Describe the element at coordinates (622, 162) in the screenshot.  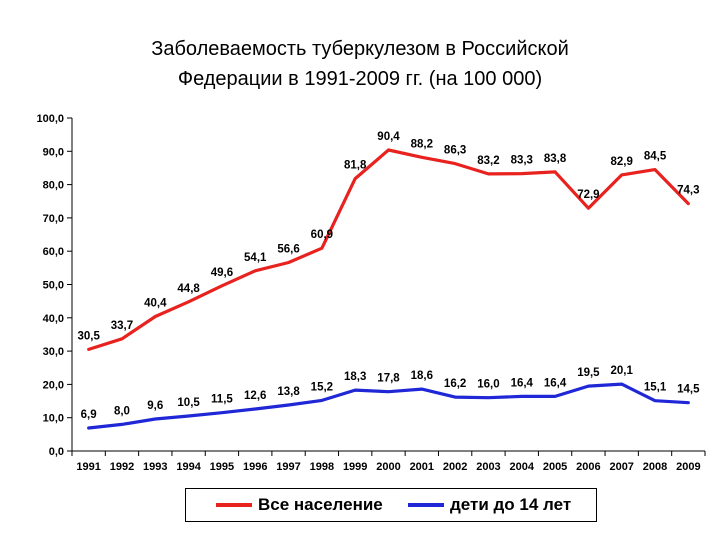
I see `data-label-all-population: 82,9` at that location.